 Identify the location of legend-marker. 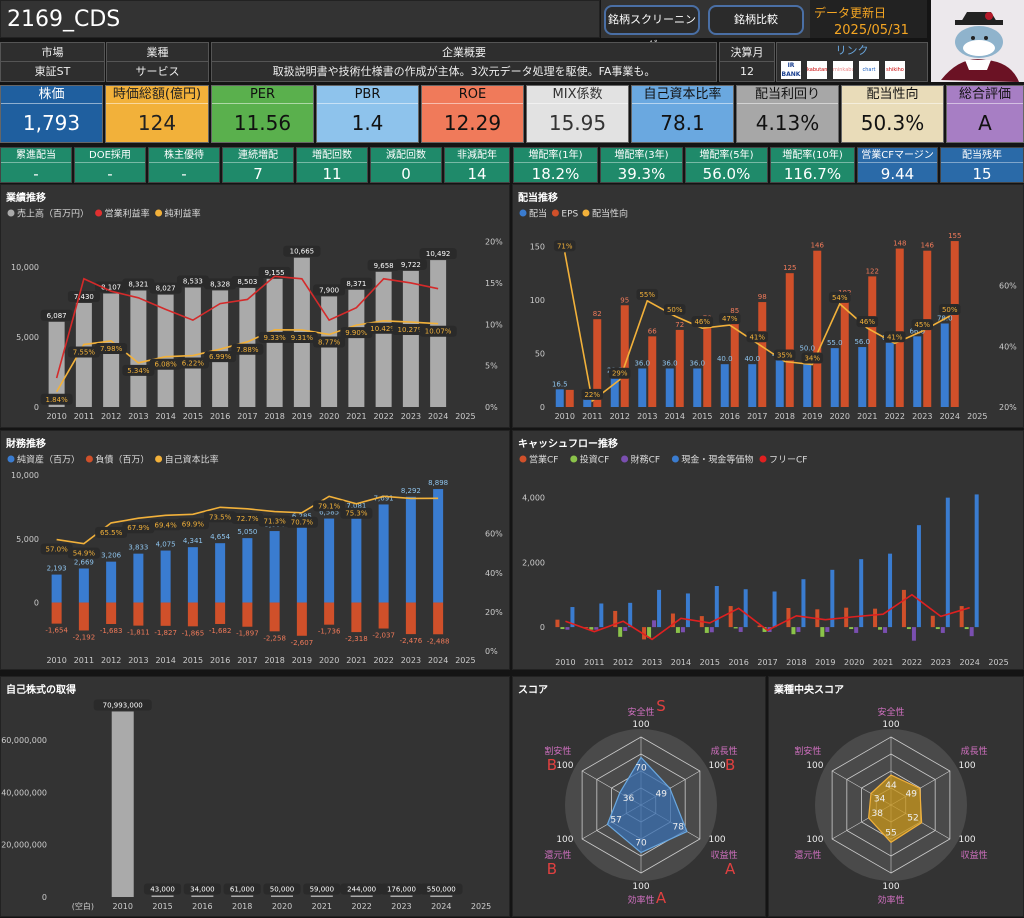
(11, 459).